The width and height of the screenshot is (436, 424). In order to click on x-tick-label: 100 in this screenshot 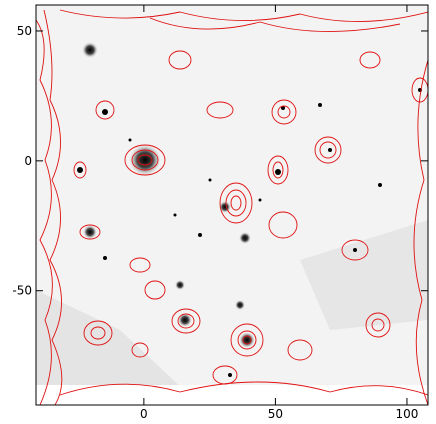, I will do `click(406, 413)`.